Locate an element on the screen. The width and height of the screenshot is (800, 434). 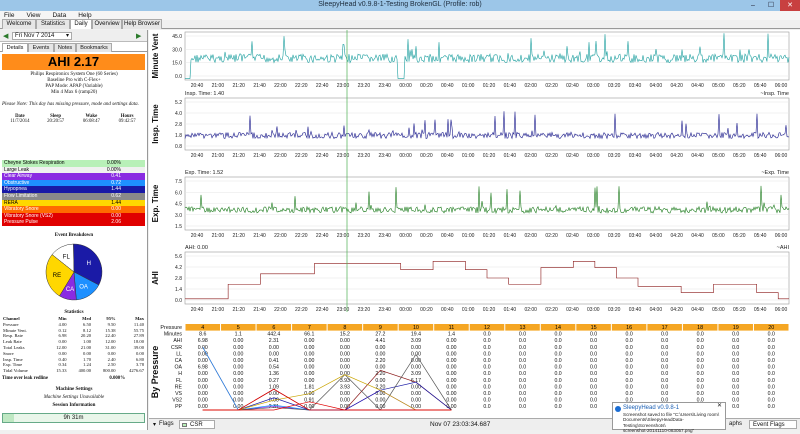
close-button: ✕ is located at coordinates (790, 5).